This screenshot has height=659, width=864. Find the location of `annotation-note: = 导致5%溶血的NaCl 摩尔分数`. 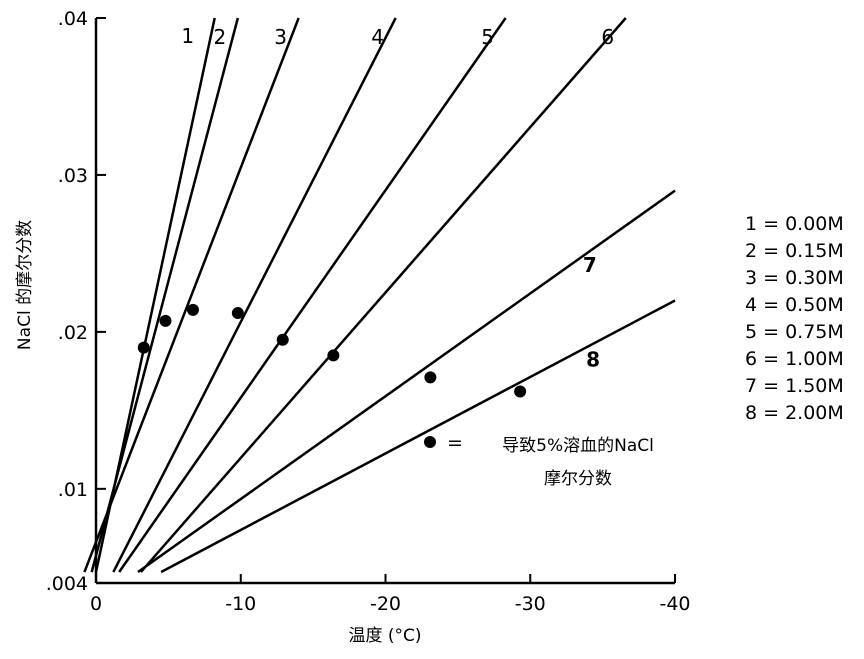

annotation-note: = 导致5%溶血的NaCl 摩尔分数 is located at coordinates (539, 460).